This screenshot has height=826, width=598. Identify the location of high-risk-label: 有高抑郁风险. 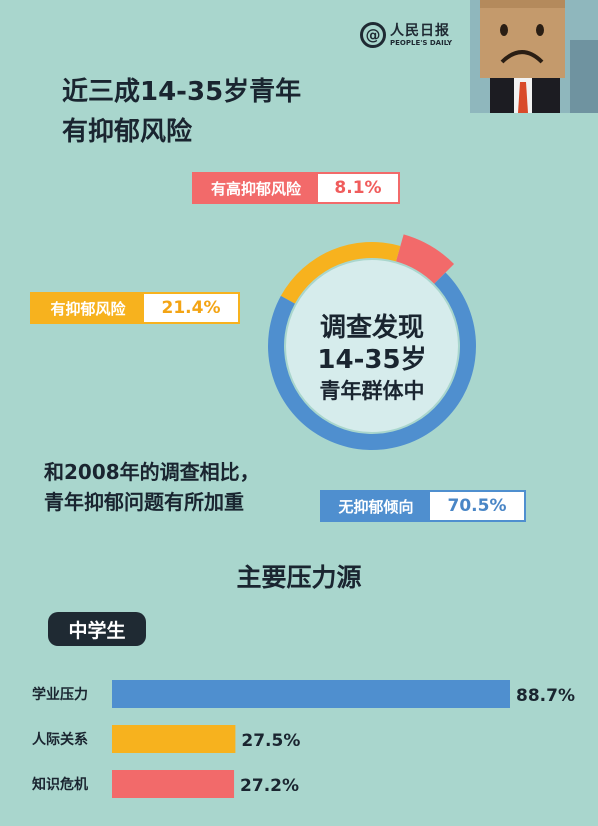
(256, 188).